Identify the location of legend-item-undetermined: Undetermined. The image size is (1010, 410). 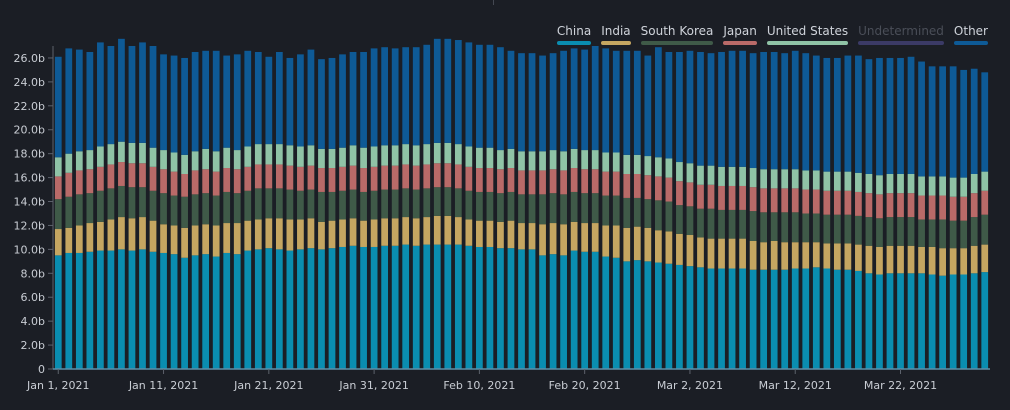
(901, 34).